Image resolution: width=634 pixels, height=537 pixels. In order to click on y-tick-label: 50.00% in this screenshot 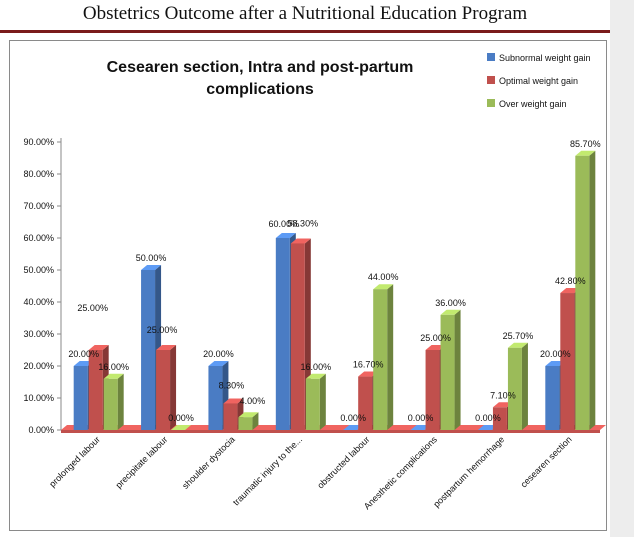, I will do `click(38, 270)`.